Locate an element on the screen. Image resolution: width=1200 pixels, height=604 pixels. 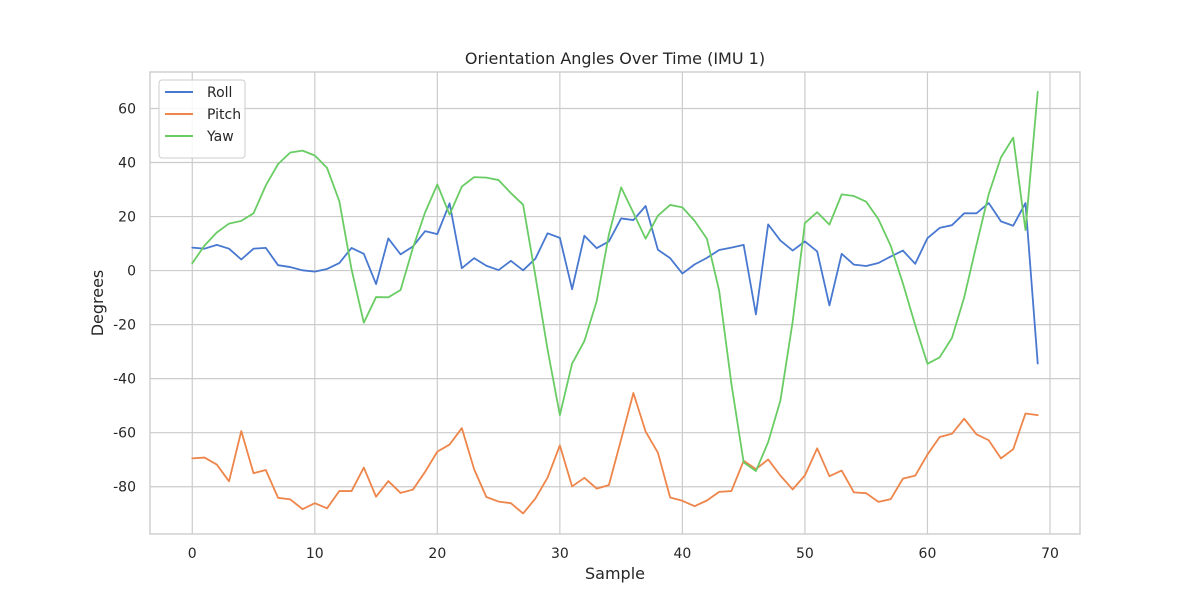
y-tick-label: 0 is located at coordinates (131, 272).